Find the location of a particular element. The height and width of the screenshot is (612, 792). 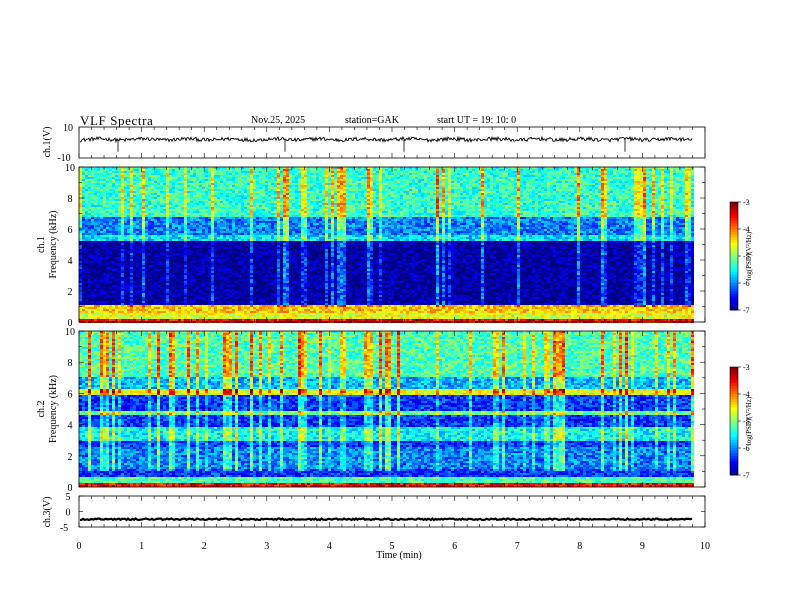

date-label: Nov.25, 2025 is located at coordinates (278, 120).